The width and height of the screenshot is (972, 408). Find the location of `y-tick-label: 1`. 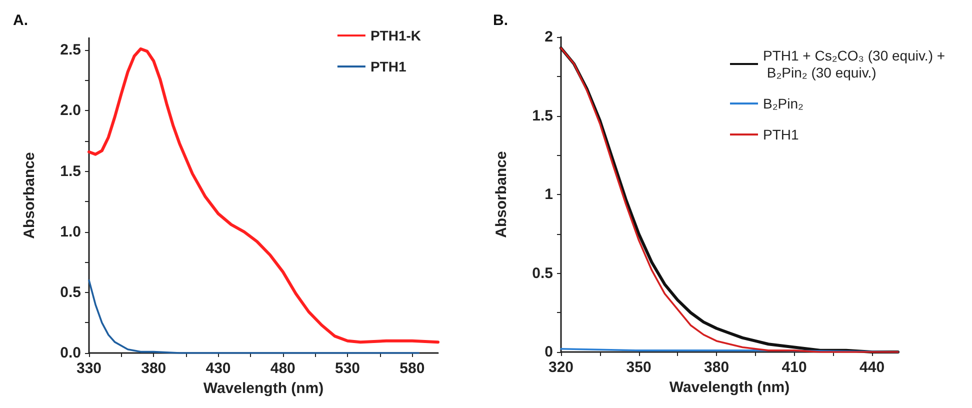

y-tick-label: 1 is located at coordinates (548, 194).